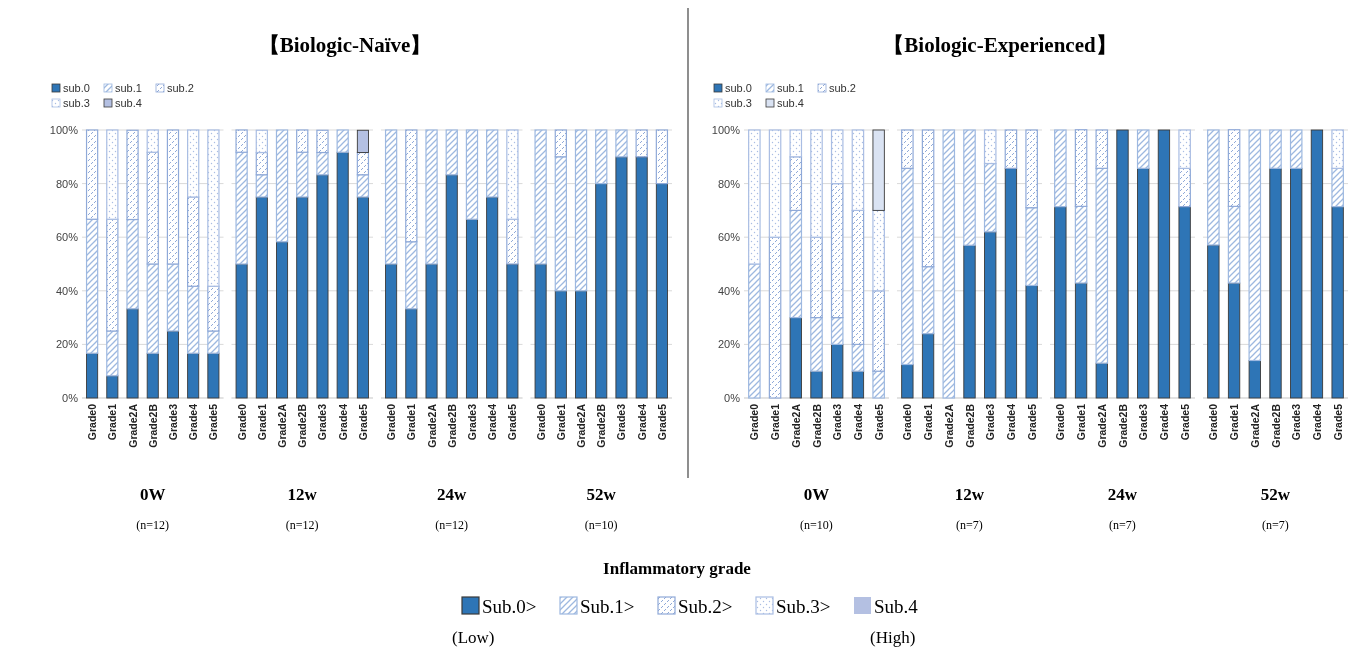  I want to click on text: (n=10), so click(601, 525).